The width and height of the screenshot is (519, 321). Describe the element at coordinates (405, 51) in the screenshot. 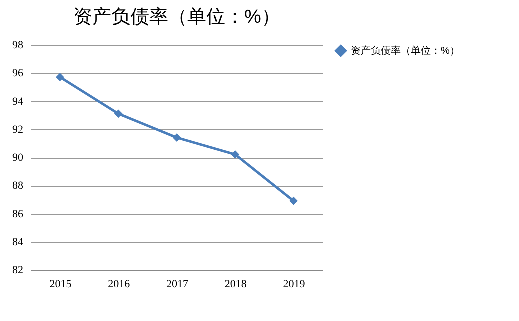

I see `legend-label: 资产负债率（单位：%）` at that location.